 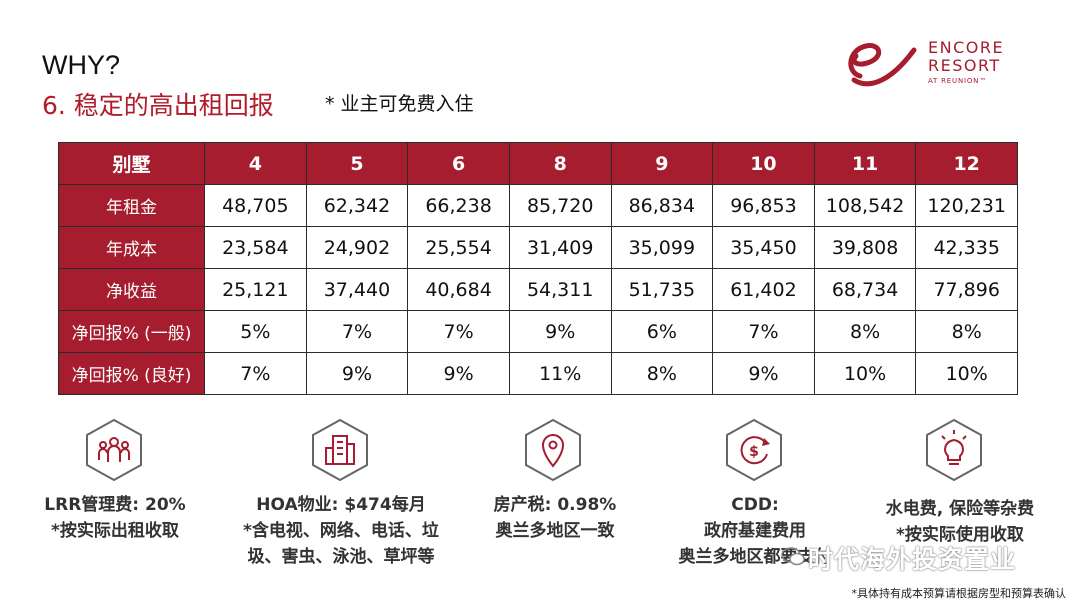 I want to click on row-label: 年租金, so click(x=131, y=205).